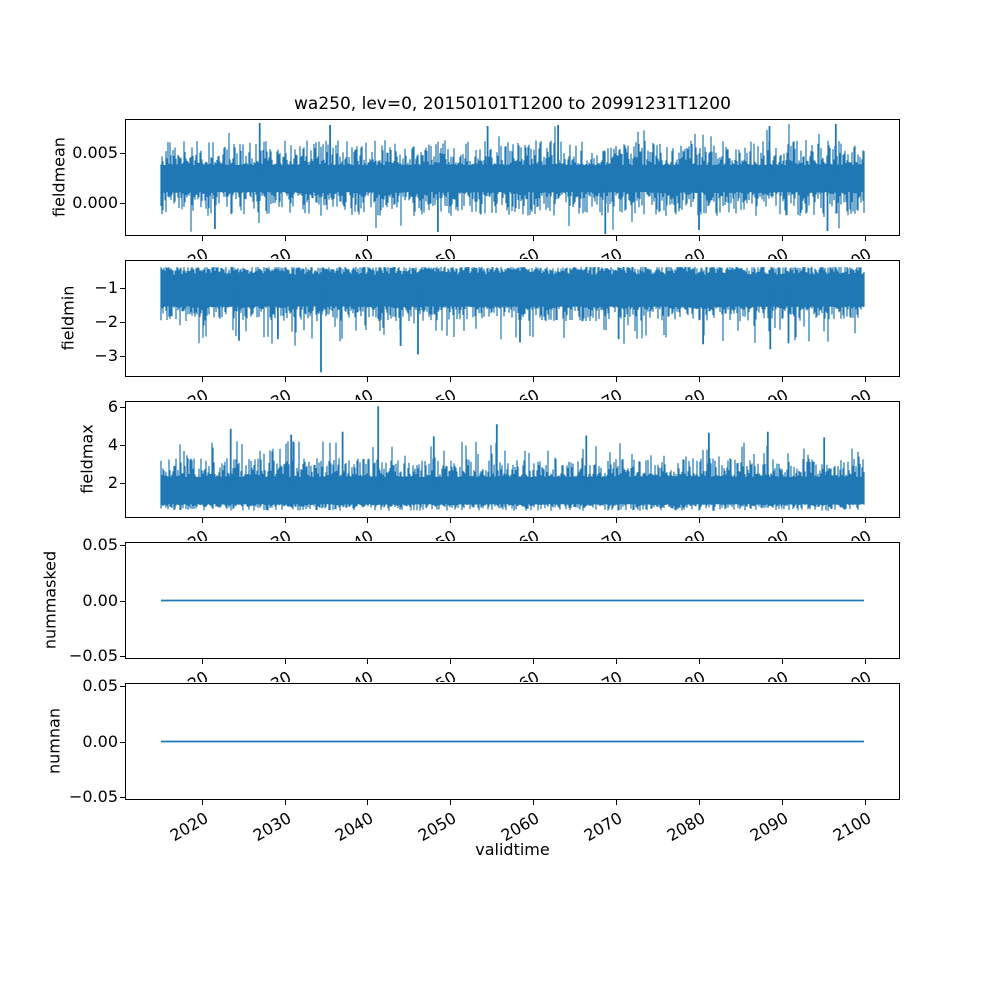 The width and height of the screenshot is (1000, 1000). I want to click on ylabel-fieldmax: fieldmax, so click(87, 459).